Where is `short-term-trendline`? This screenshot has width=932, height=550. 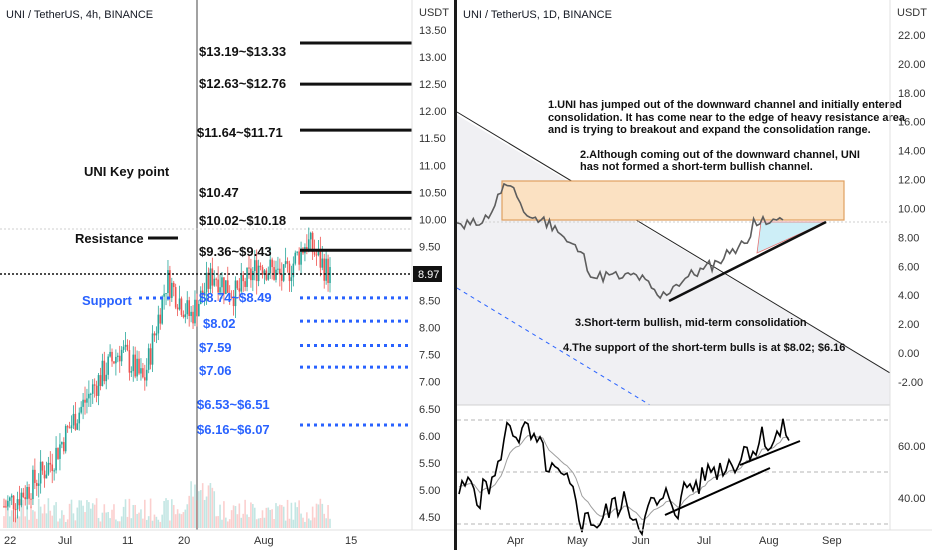
short-term-trendline is located at coordinates (747, 261).